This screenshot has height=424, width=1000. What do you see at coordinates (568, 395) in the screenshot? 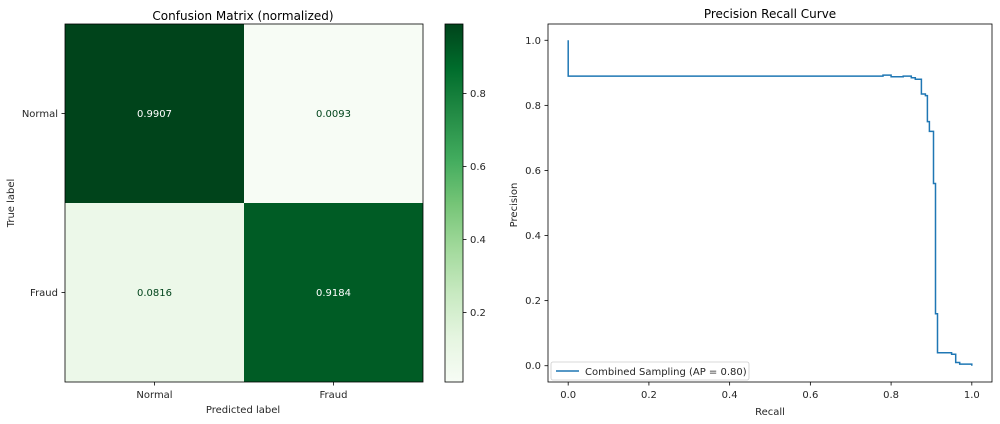
I see `pr-x-tick-label: 0.0` at bounding box center [568, 395].